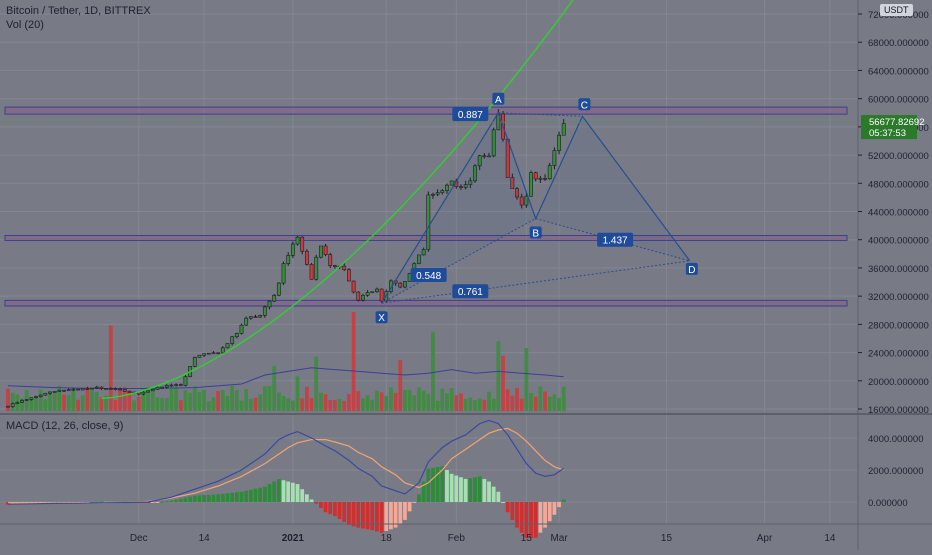 This screenshot has width=932, height=555. I want to click on ratio-label-text: 1.437, so click(615, 241).